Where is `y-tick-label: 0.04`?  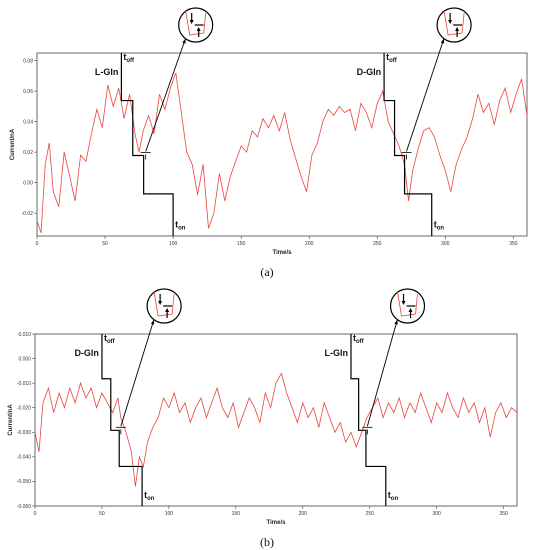
y-tick-label: 0.04 is located at coordinates (28, 122).